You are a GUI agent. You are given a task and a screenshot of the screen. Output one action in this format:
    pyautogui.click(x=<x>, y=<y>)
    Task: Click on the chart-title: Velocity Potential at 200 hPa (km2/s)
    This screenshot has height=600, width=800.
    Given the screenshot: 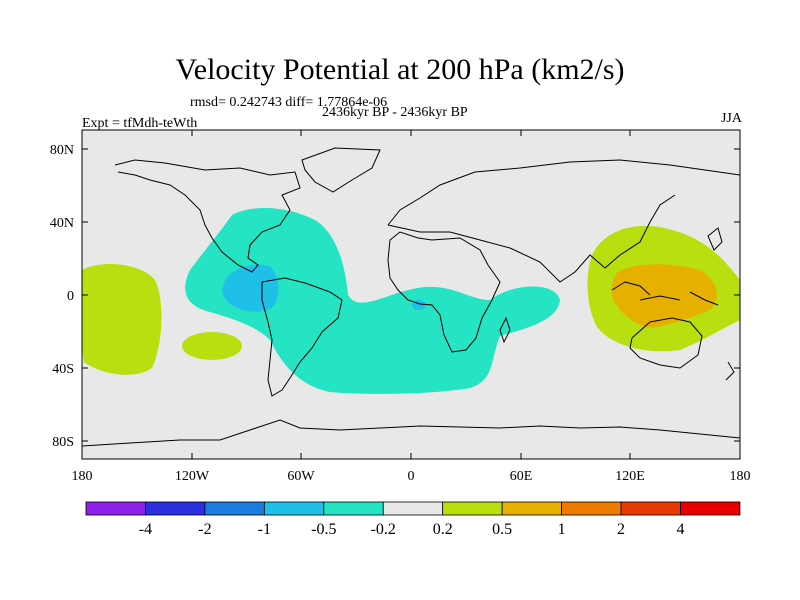 What is the action you would take?
    pyautogui.click(x=400, y=69)
    